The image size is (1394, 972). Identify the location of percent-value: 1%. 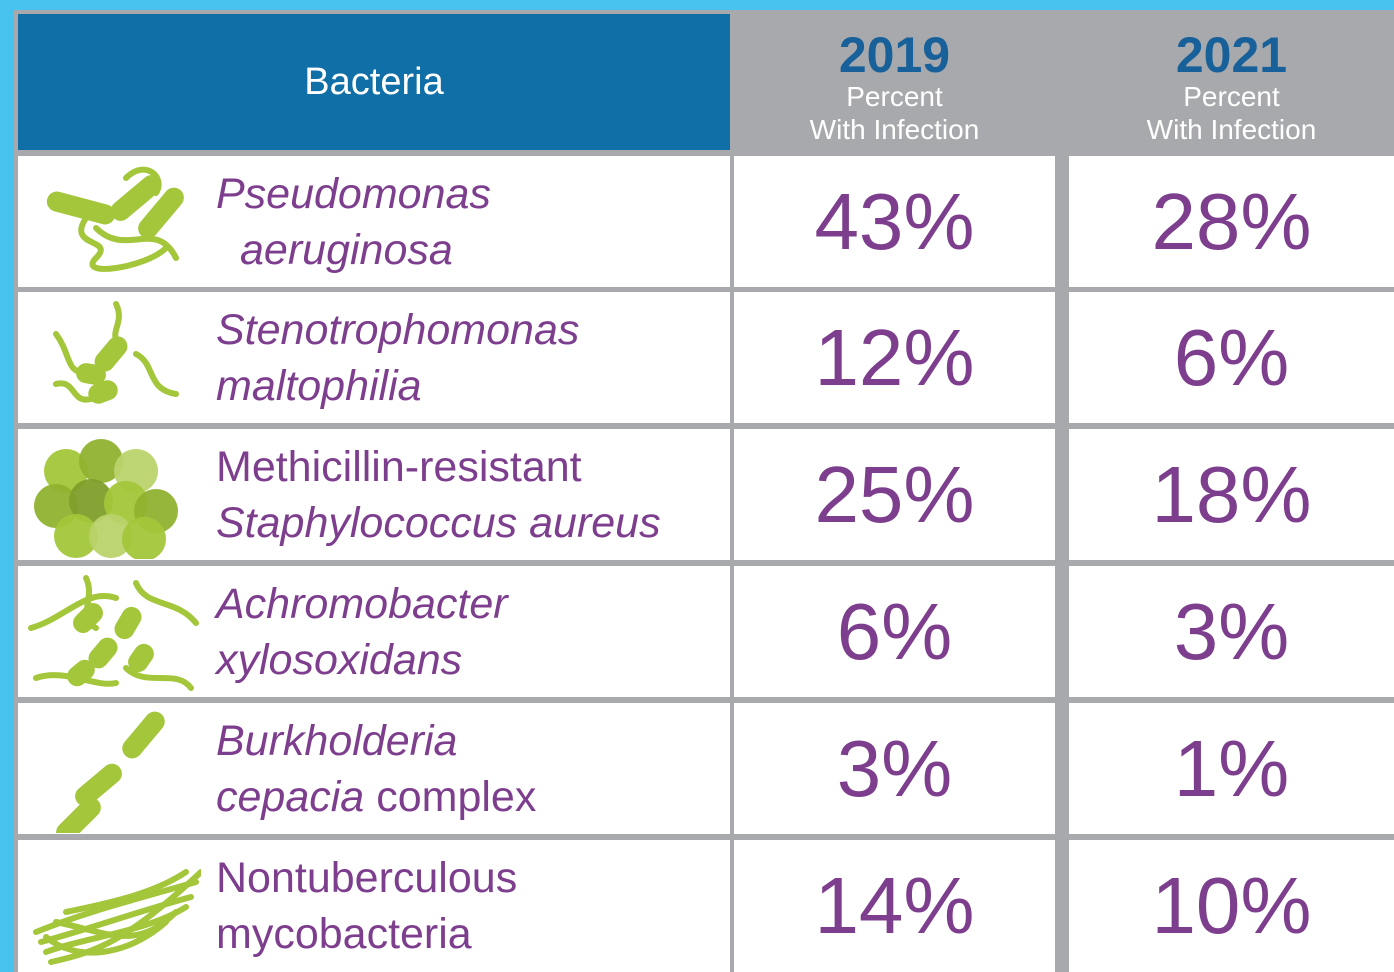
(1231, 768).